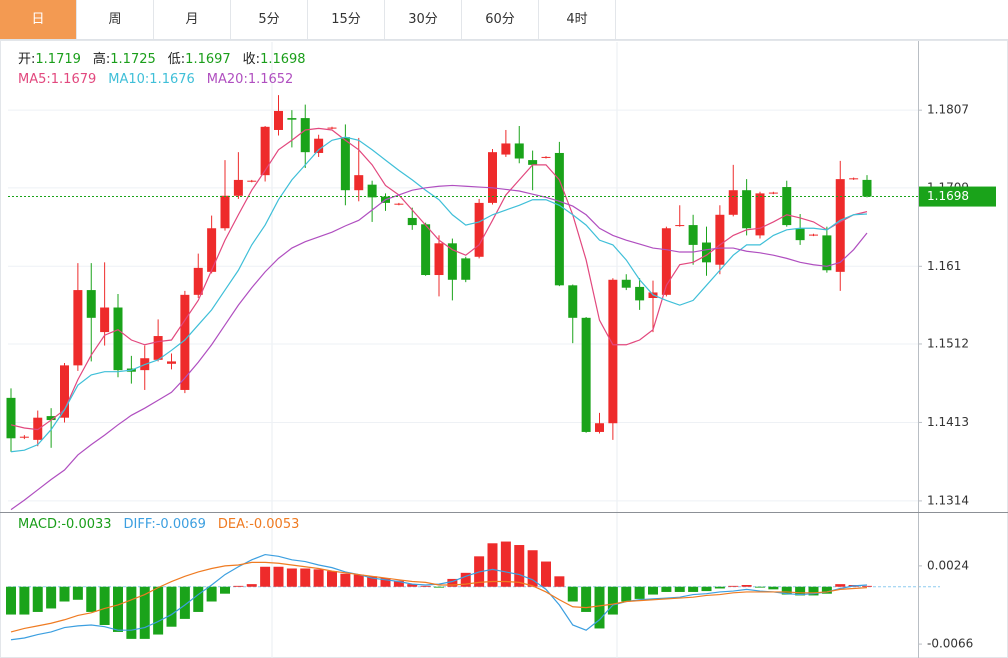 The height and width of the screenshot is (658, 1008). What do you see at coordinates (140, 524) in the screenshot?
I see `legend-label: DIFF:` at bounding box center [140, 524].